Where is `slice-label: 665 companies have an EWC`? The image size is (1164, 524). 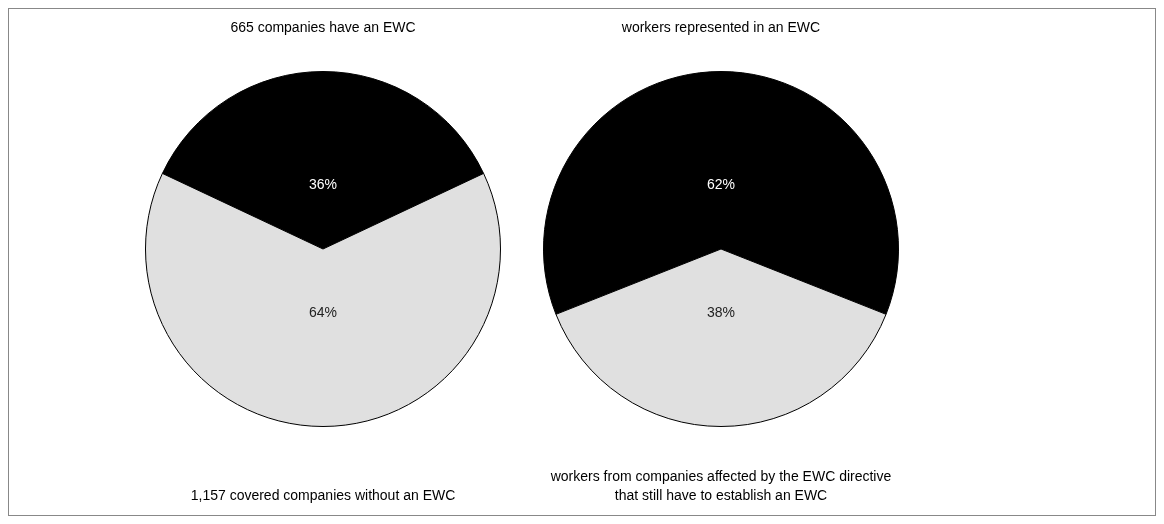
slice-label: 665 companies have an EWC is located at coordinates (323, 27).